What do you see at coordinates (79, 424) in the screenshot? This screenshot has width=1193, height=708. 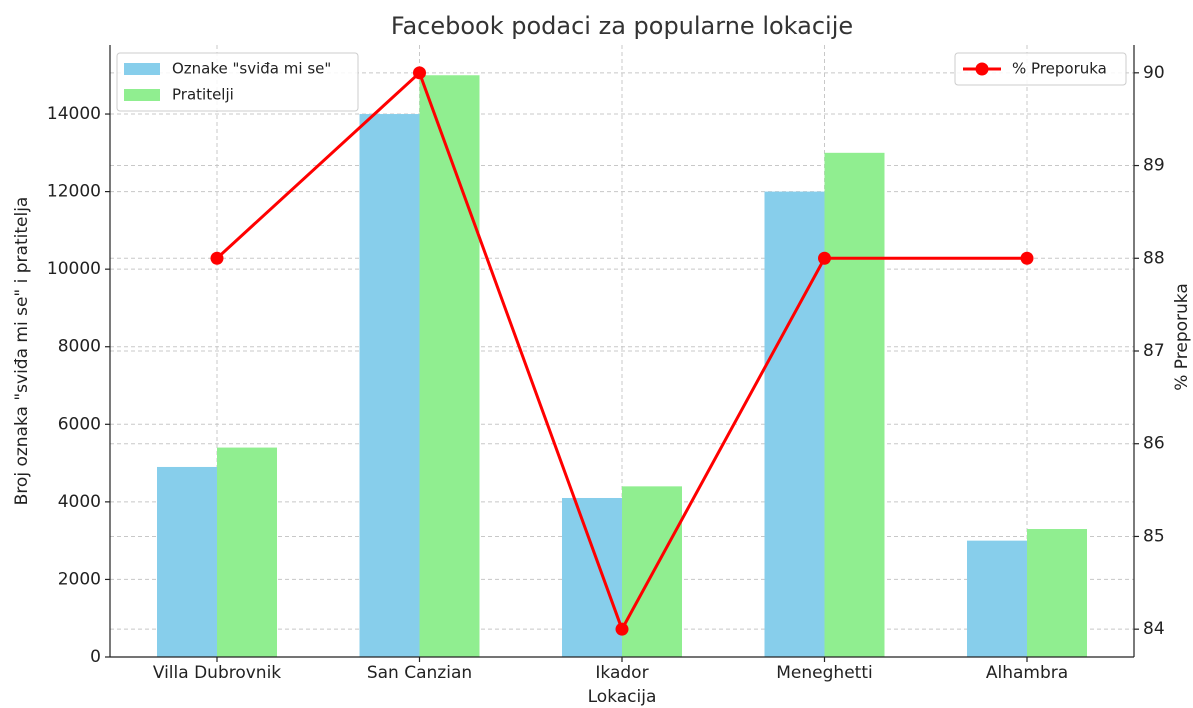 I see `y-tick-label: 6000` at bounding box center [79, 424].